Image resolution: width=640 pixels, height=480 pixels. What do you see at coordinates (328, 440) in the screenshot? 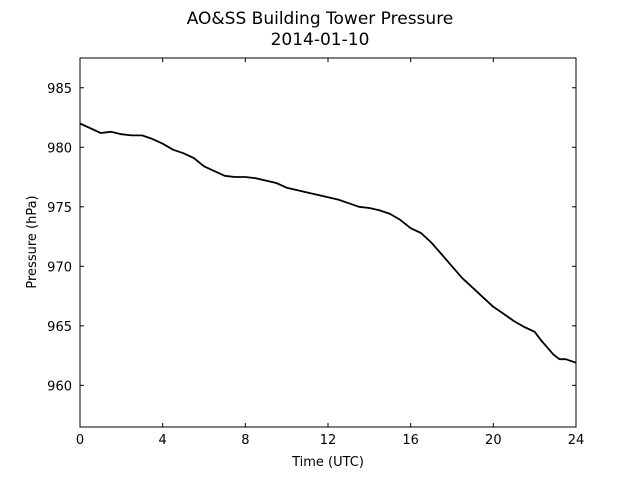
I see `x-tick-label: 12` at bounding box center [328, 440].